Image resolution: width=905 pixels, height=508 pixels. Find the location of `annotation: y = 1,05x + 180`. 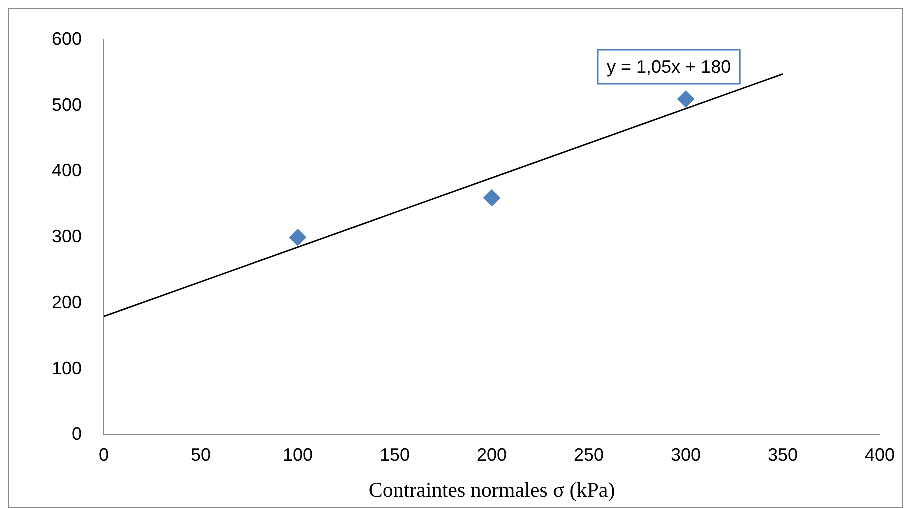

annotation: y = 1,05x + 180 is located at coordinates (669, 66).